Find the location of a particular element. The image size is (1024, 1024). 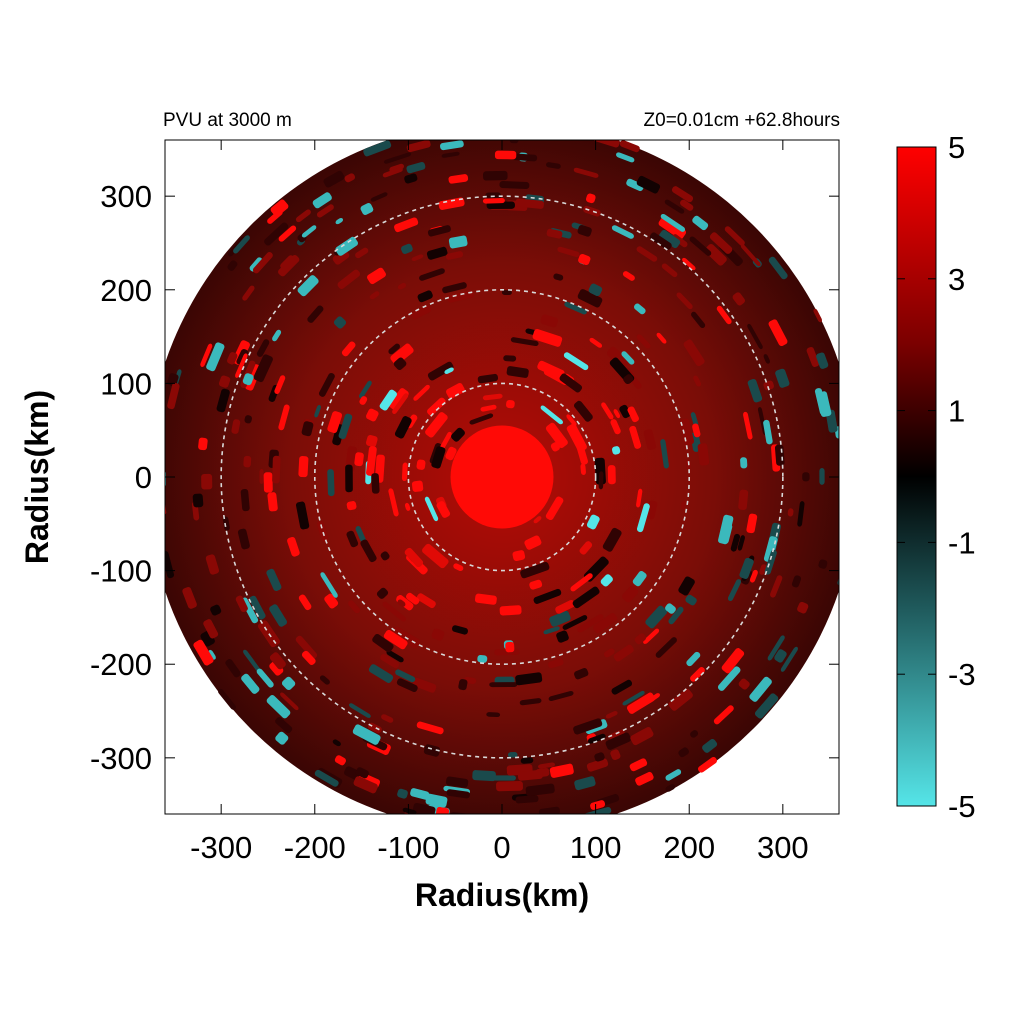

colorbar-ticks: 5 3 1 -1 -3 -5 is located at coordinates (936, 477).